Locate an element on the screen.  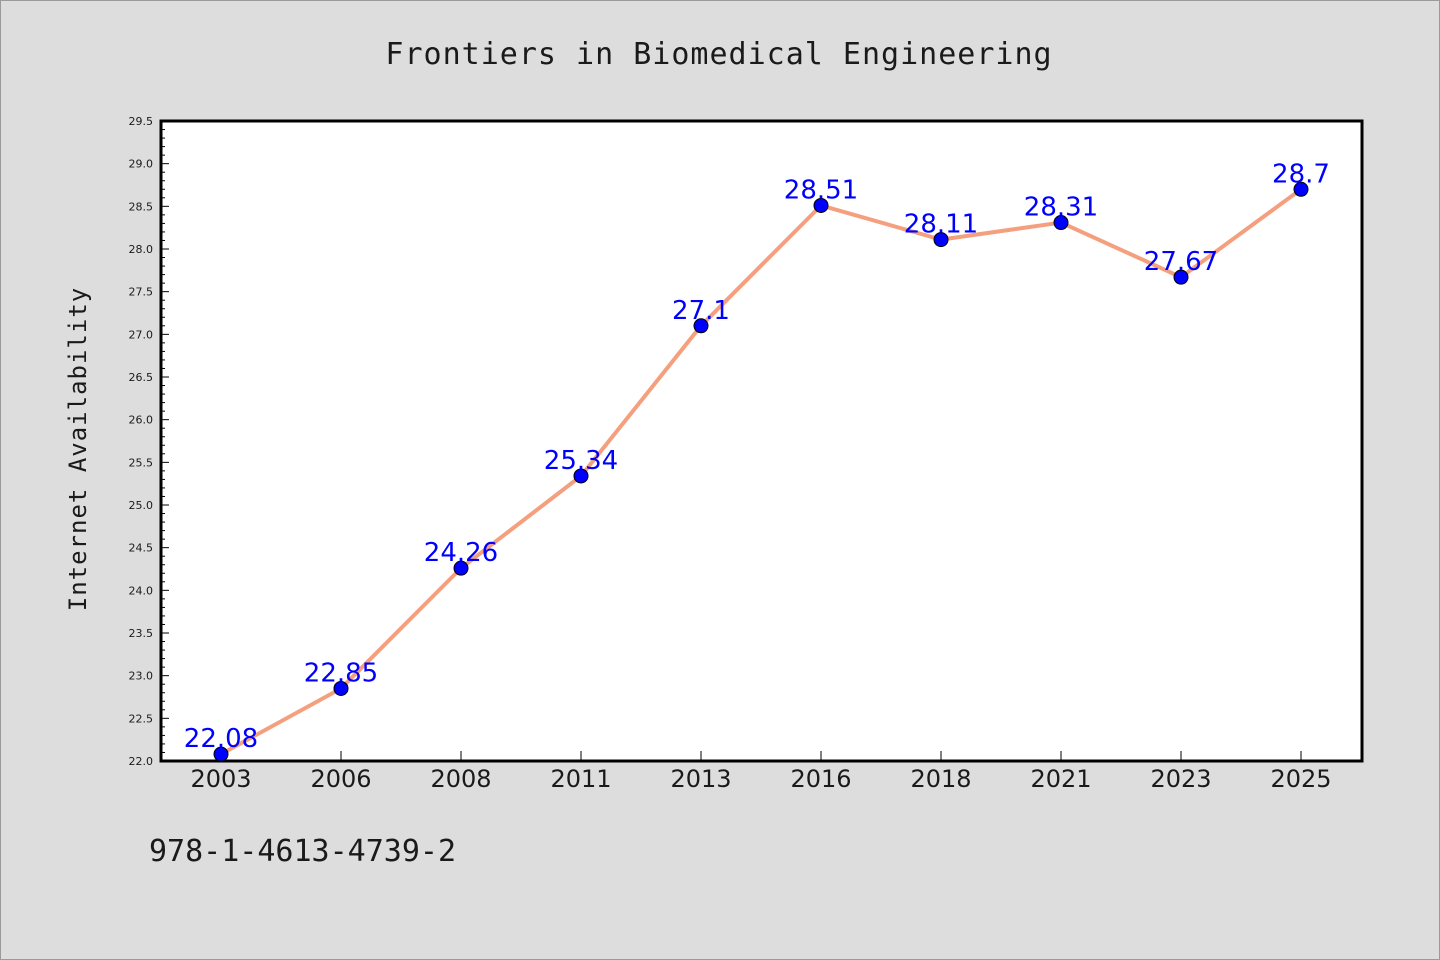
data-label: 28.51 is located at coordinates (821, 190).